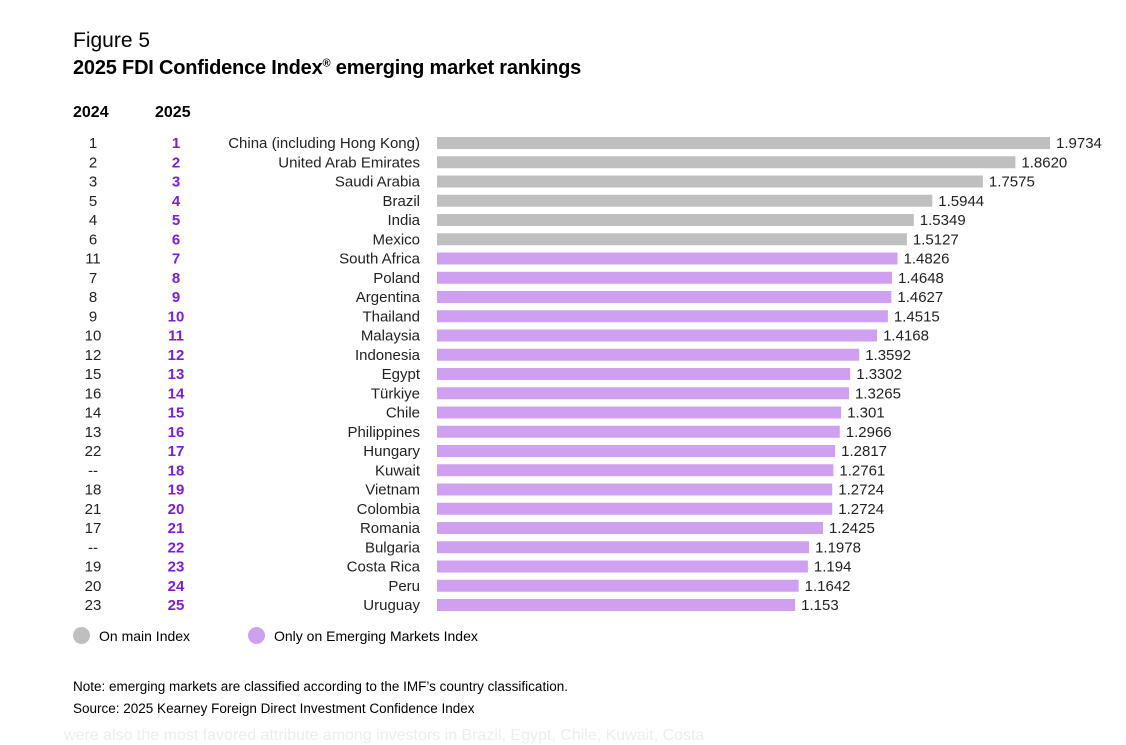 This screenshot has width=1126, height=745. Describe the element at coordinates (888, 355) in the screenshot. I see `data-label: 1.3592` at that location.